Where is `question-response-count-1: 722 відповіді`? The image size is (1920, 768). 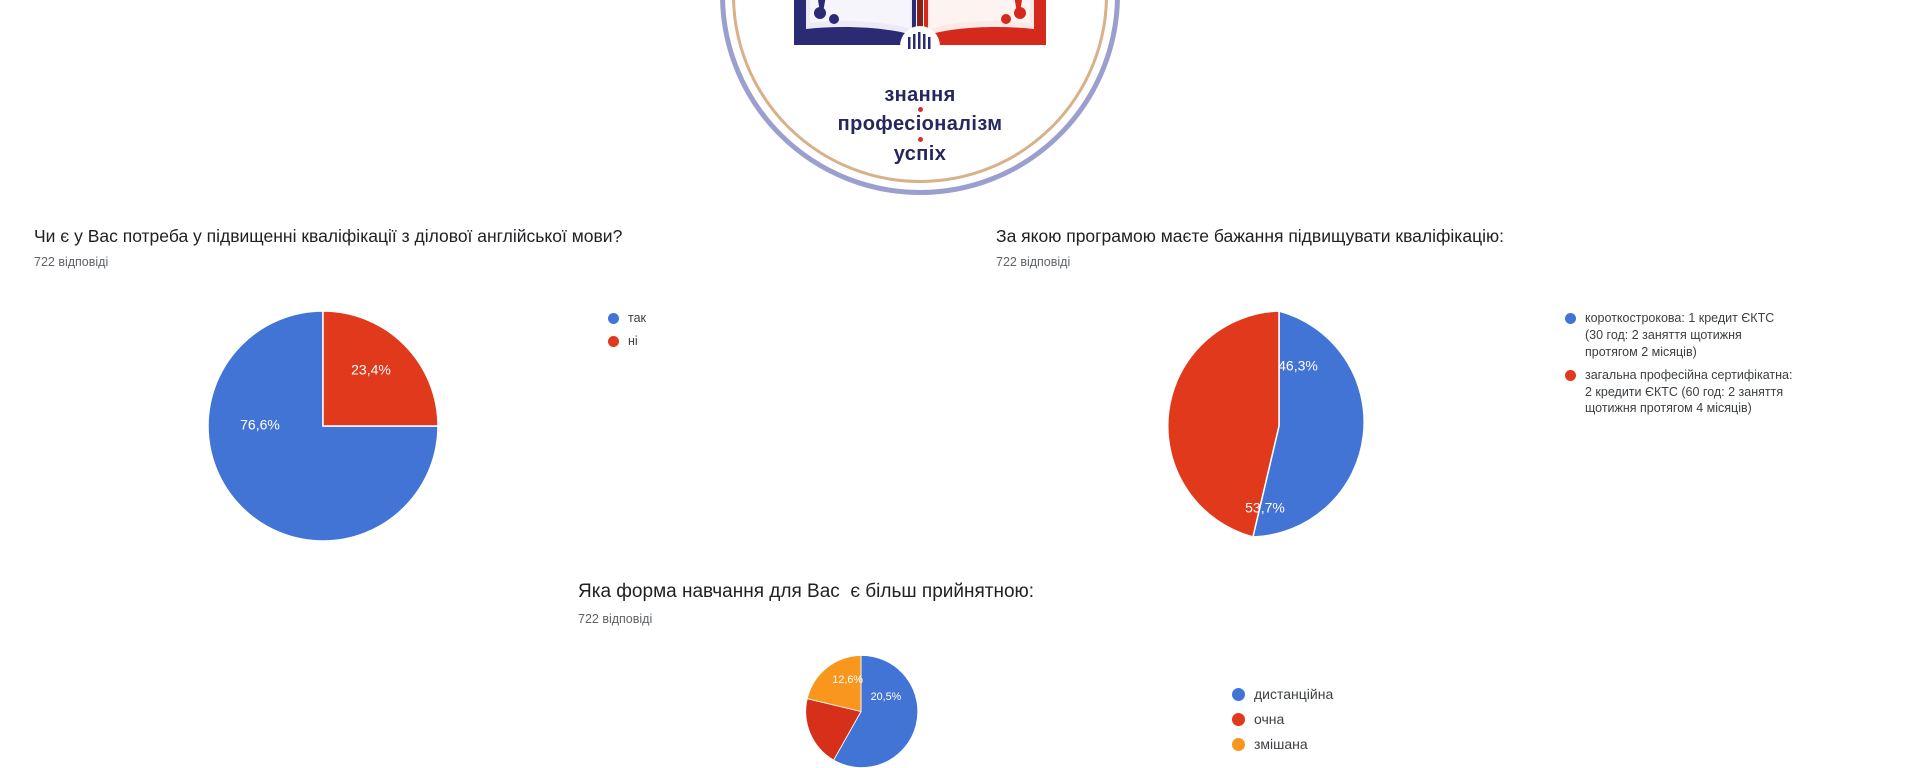
question-response-count-1: 722 відповіді is located at coordinates (71, 261).